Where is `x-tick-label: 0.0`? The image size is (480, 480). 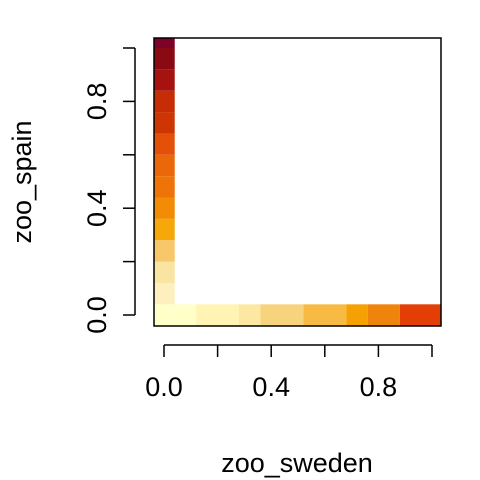 x-tick-label: 0.0 is located at coordinates (164, 387).